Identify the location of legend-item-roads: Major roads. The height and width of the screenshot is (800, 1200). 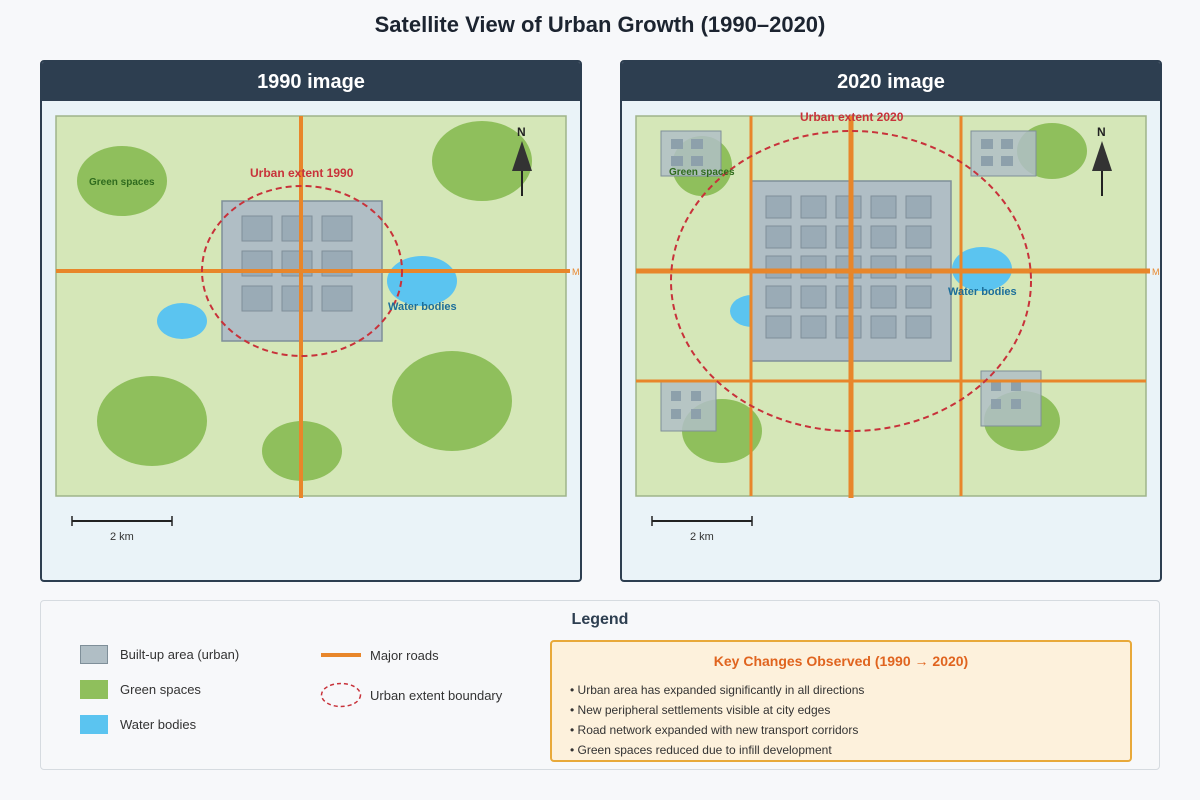
(379, 655).